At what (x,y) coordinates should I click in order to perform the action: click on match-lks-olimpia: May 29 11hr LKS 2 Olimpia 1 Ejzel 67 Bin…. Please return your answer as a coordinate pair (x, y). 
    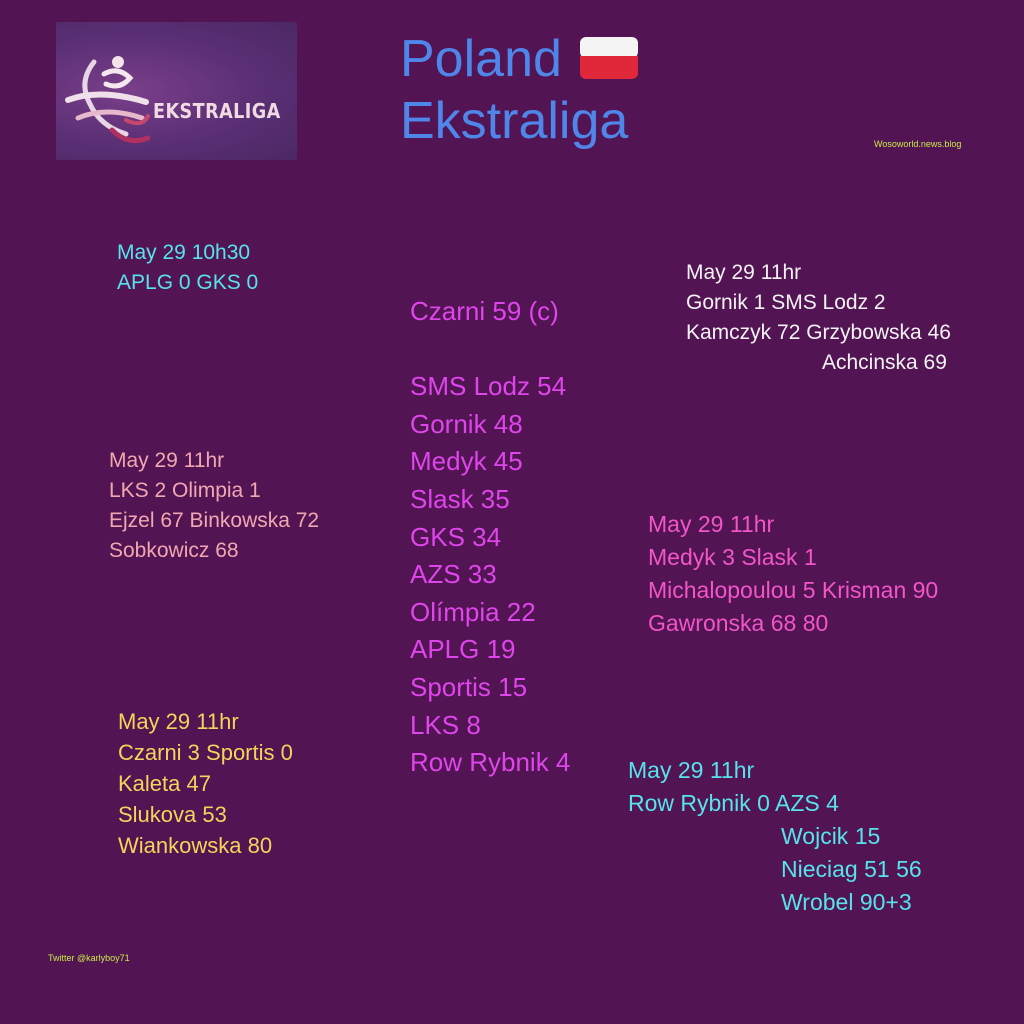
    Looking at the image, I should click on (214, 506).